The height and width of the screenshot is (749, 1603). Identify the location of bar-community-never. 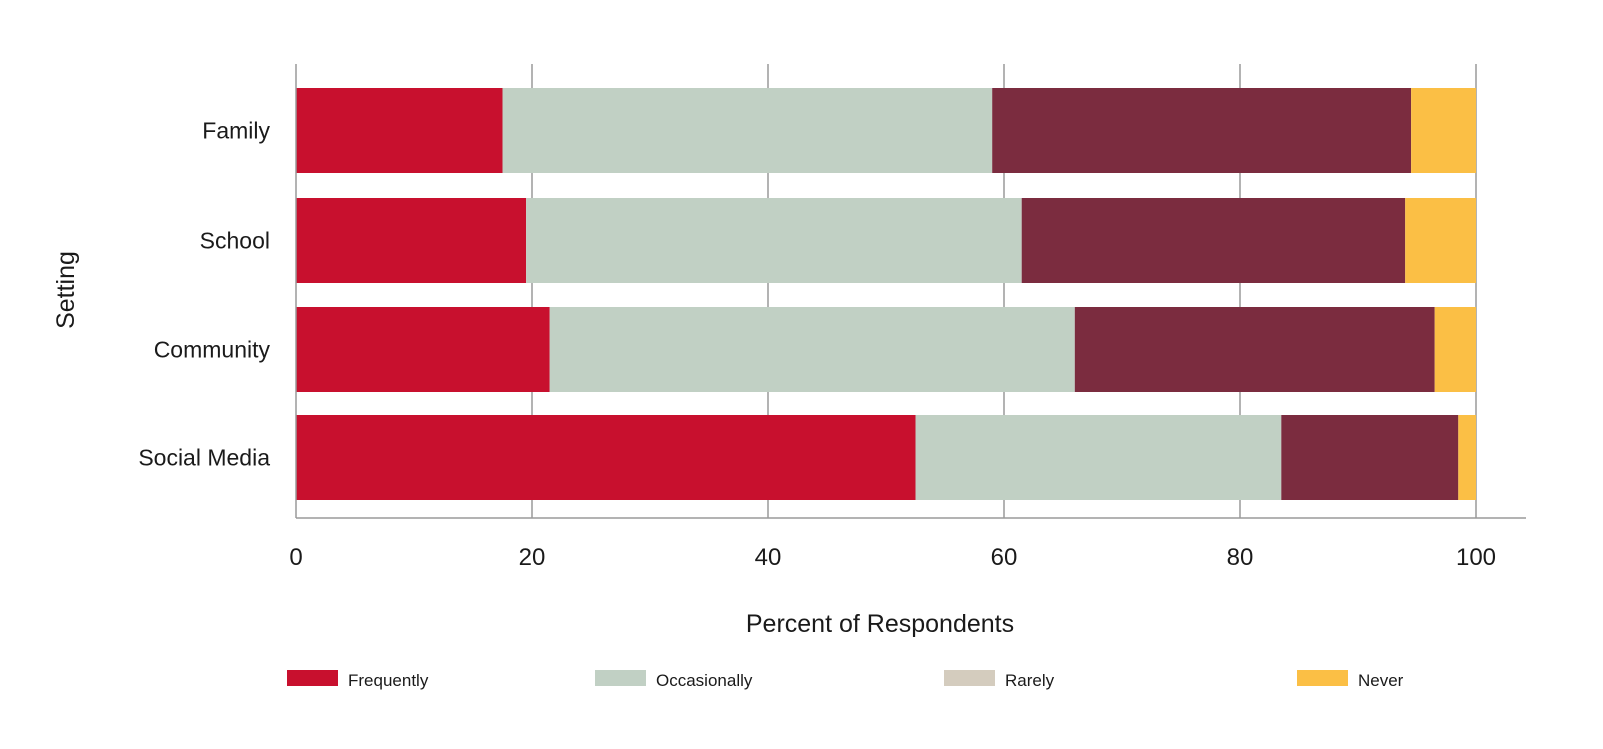
(1455, 349).